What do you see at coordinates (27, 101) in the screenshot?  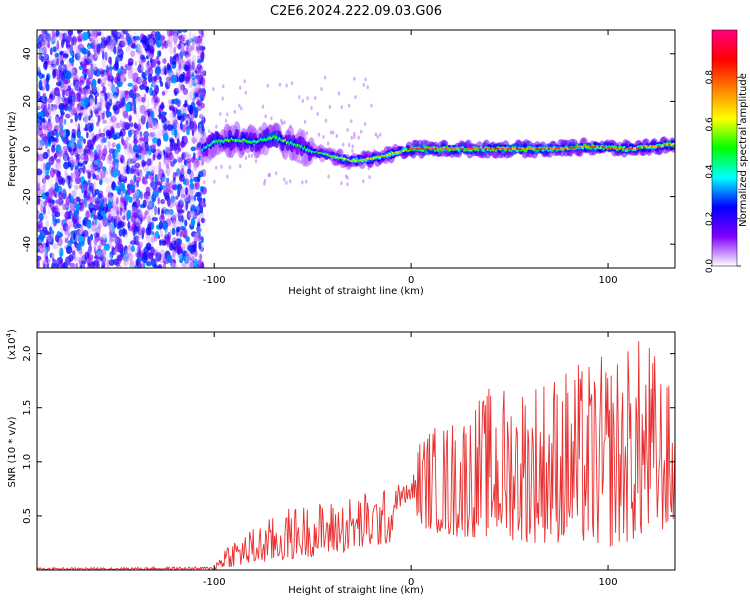 I see `spectrogram-y-tick-label: 20` at bounding box center [27, 101].